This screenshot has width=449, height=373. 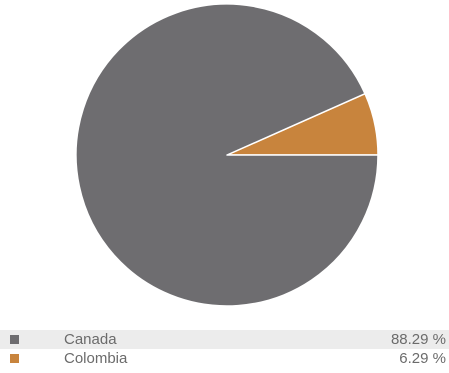 I want to click on legend-label-colombia: Colombia, so click(x=96, y=358).